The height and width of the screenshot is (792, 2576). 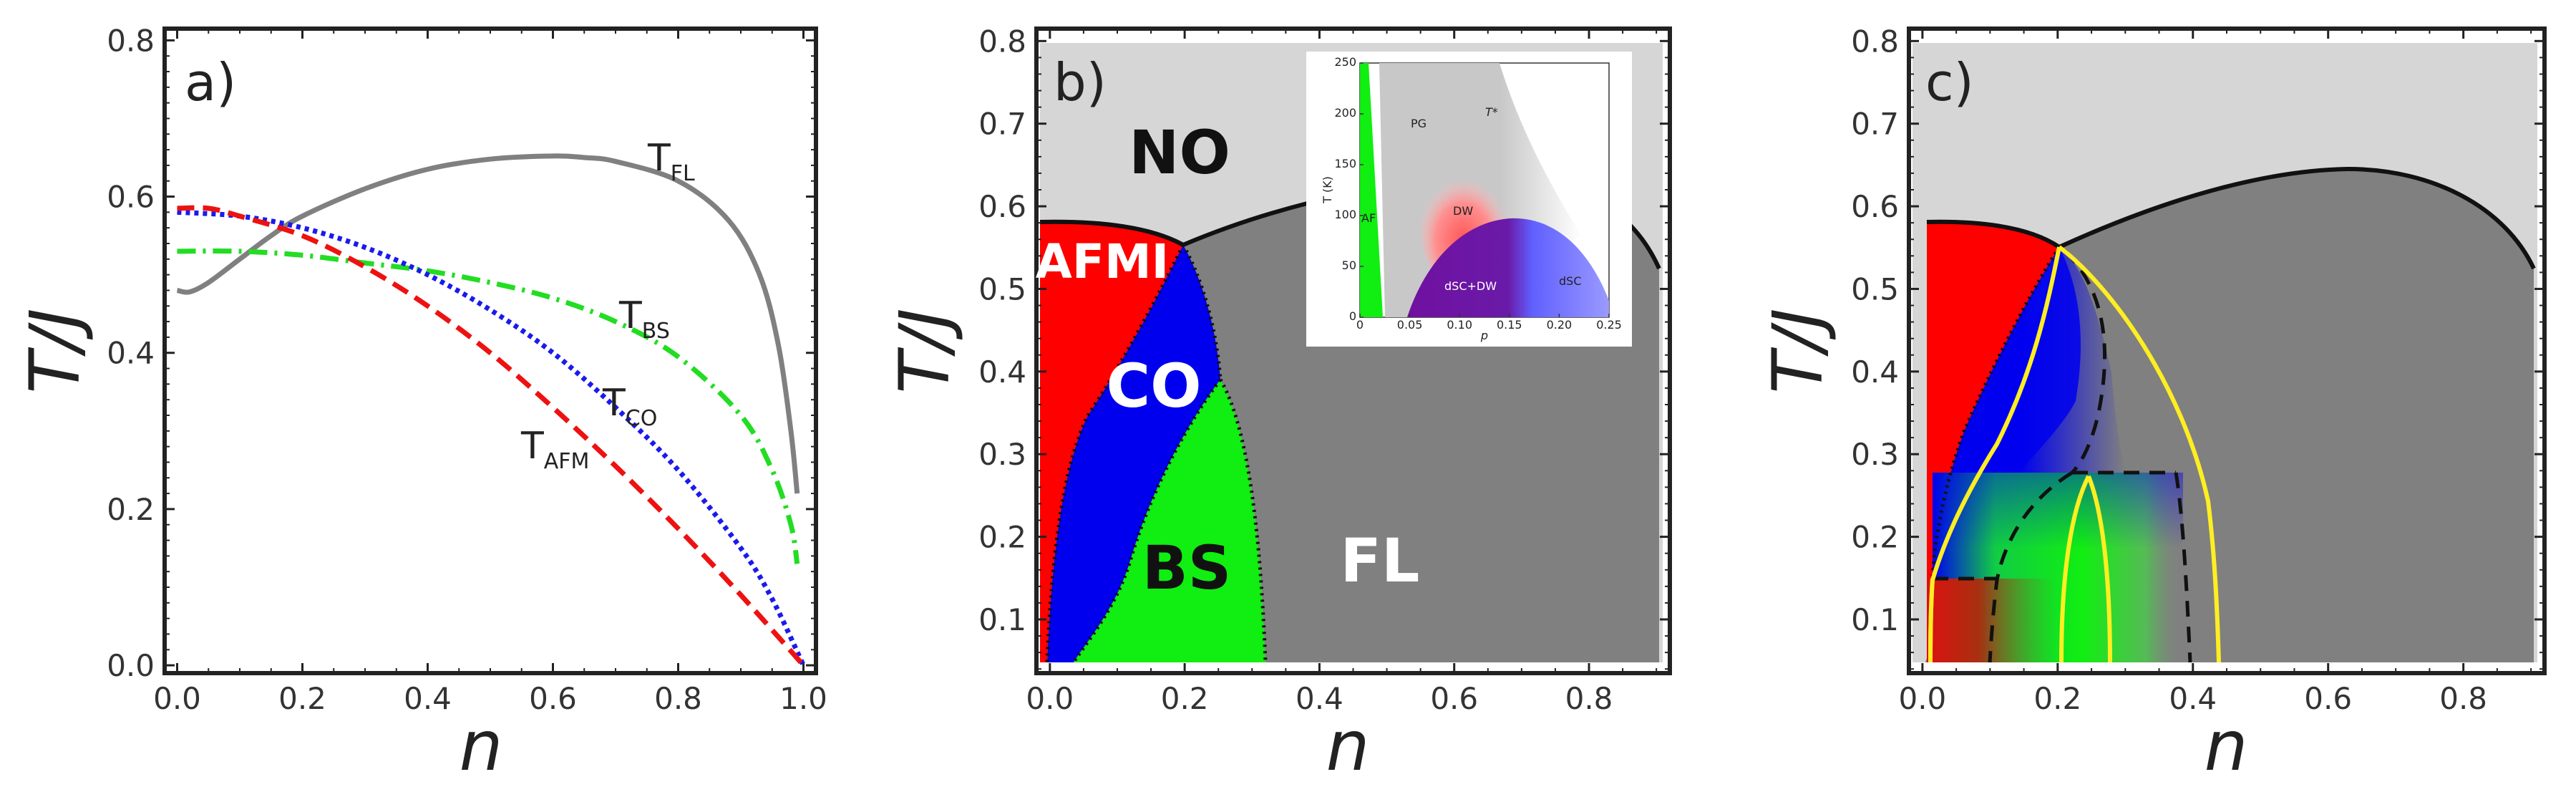 I want to click on inset-label-dsc-dw: dSC+DW, so click(x=1470, y=286).